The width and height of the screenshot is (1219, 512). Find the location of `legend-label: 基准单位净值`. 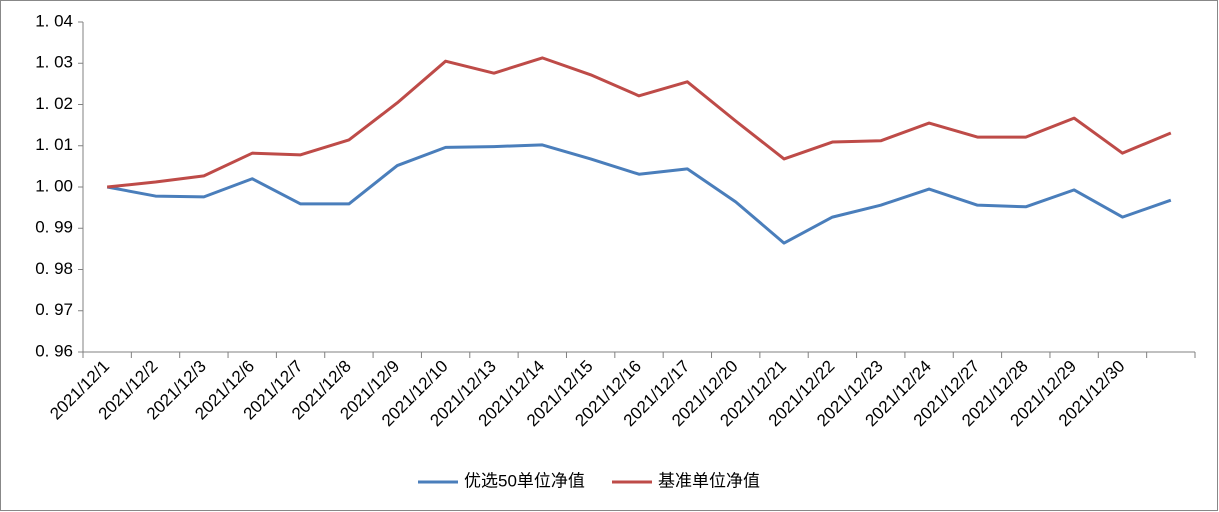

legend-label: 基准单位净值 is located at coordinates (709, 480).